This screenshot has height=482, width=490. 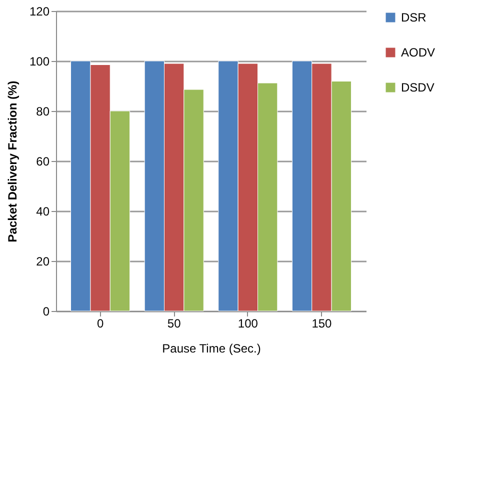 What do you see at coordinates (12, 161) in the screenshot?
I see `y-axis-title: Packet Delivery Fraction (%)` at bounding box center [12, 161].